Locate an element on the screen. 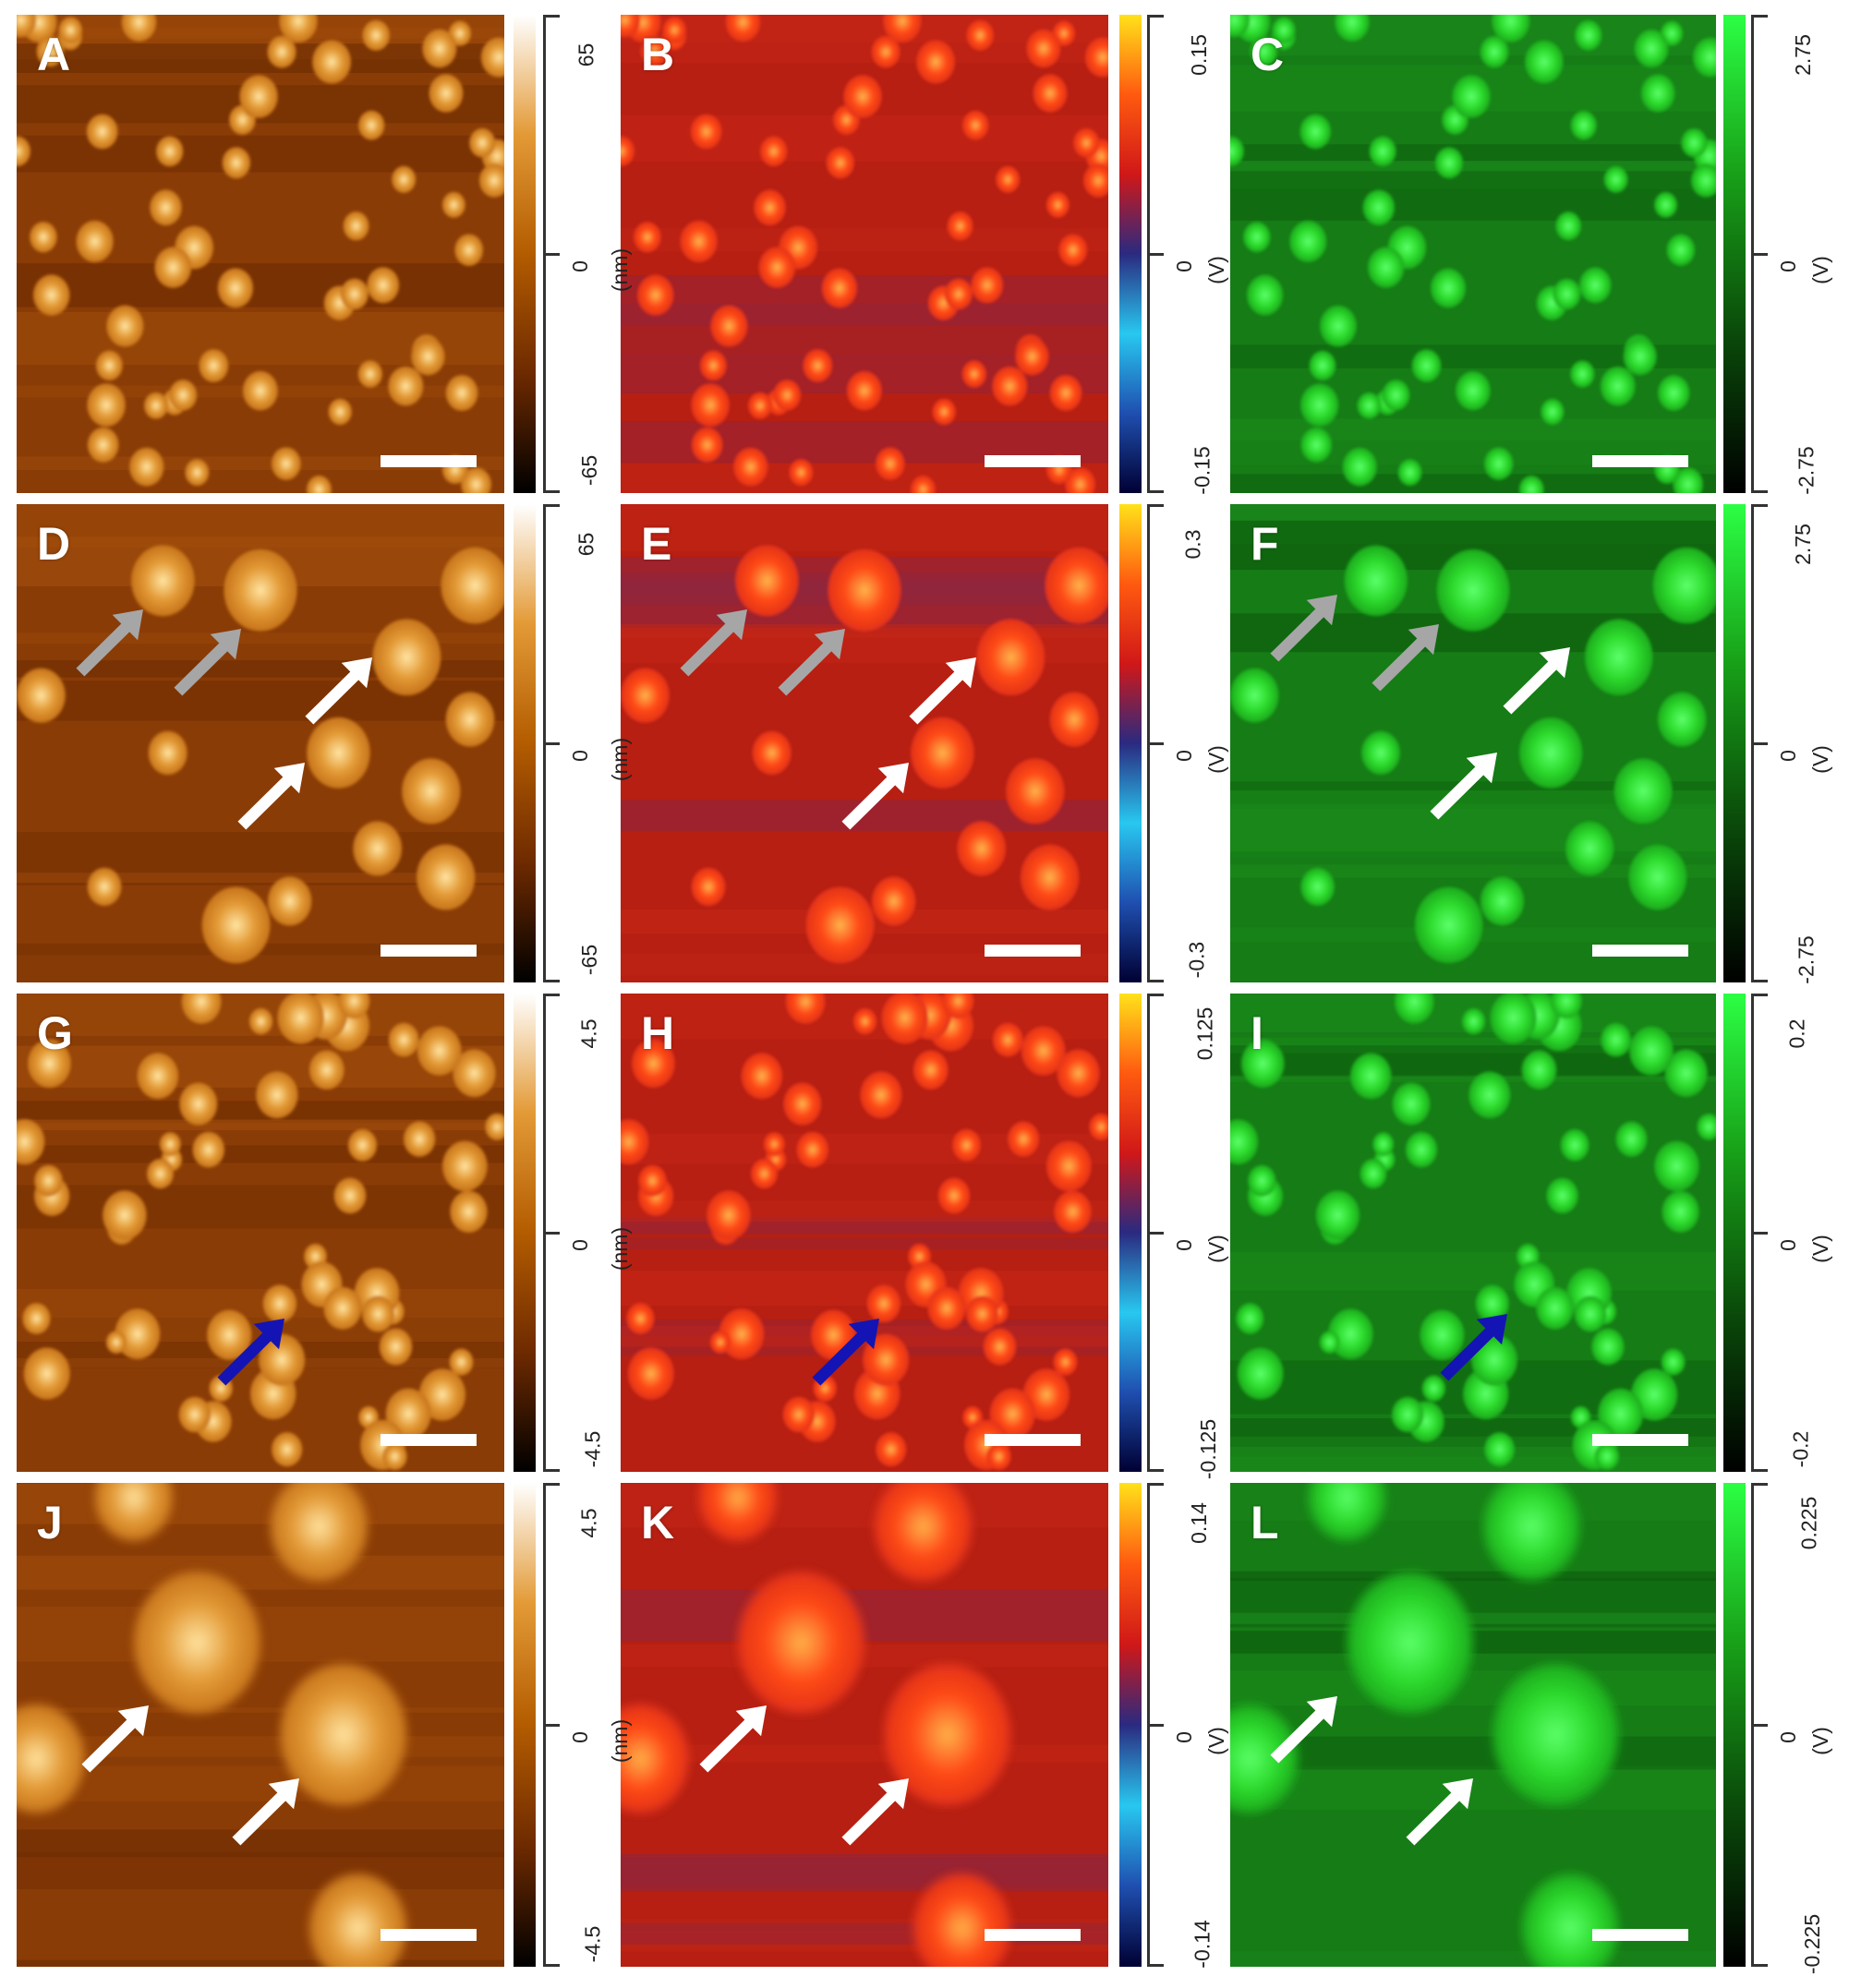  colorbar-min-label: -4.5 is located at coordinates (592, 1944).